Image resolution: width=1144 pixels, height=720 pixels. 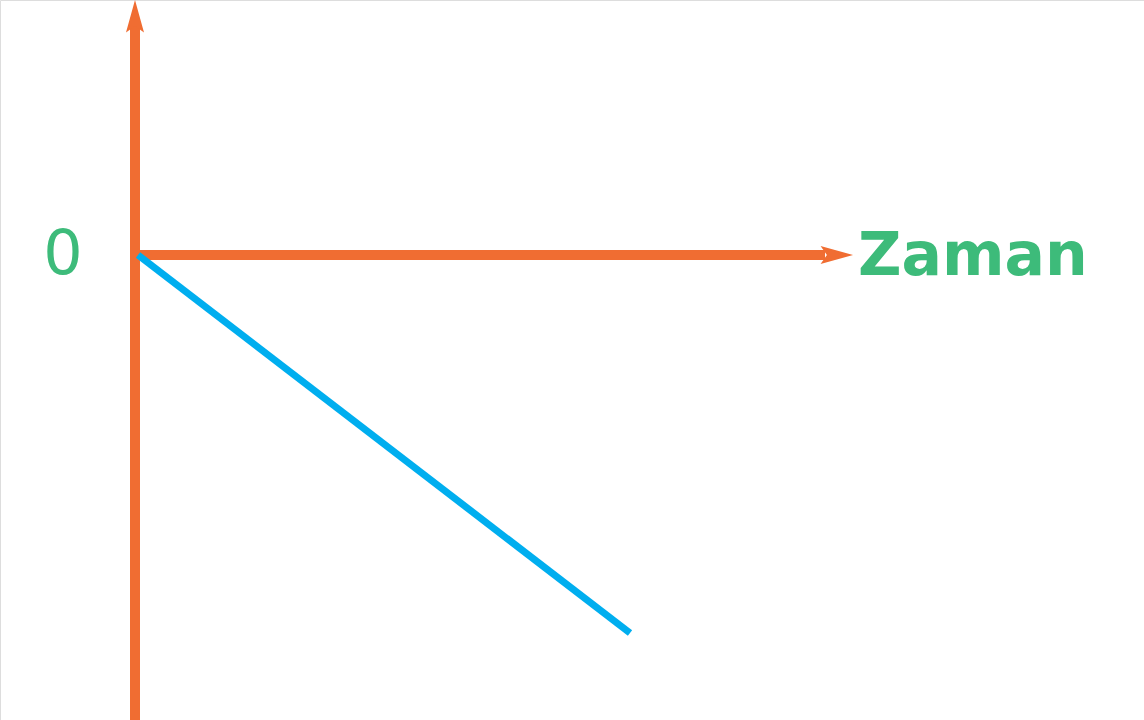 What do you see at coordinates (63, 252) in the screenshot?
I see `text: 0` at bounding box center [63, 252].